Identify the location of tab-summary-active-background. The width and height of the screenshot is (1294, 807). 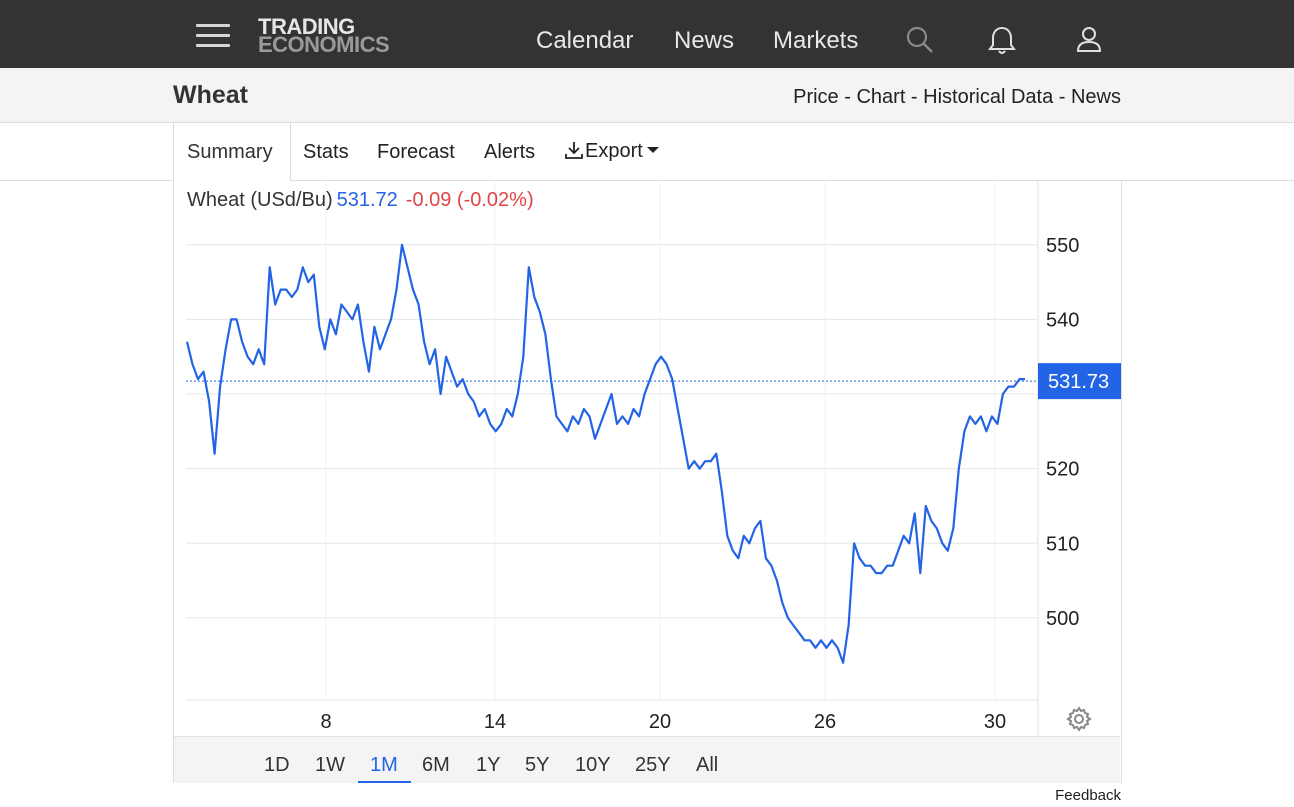
(232, 152).